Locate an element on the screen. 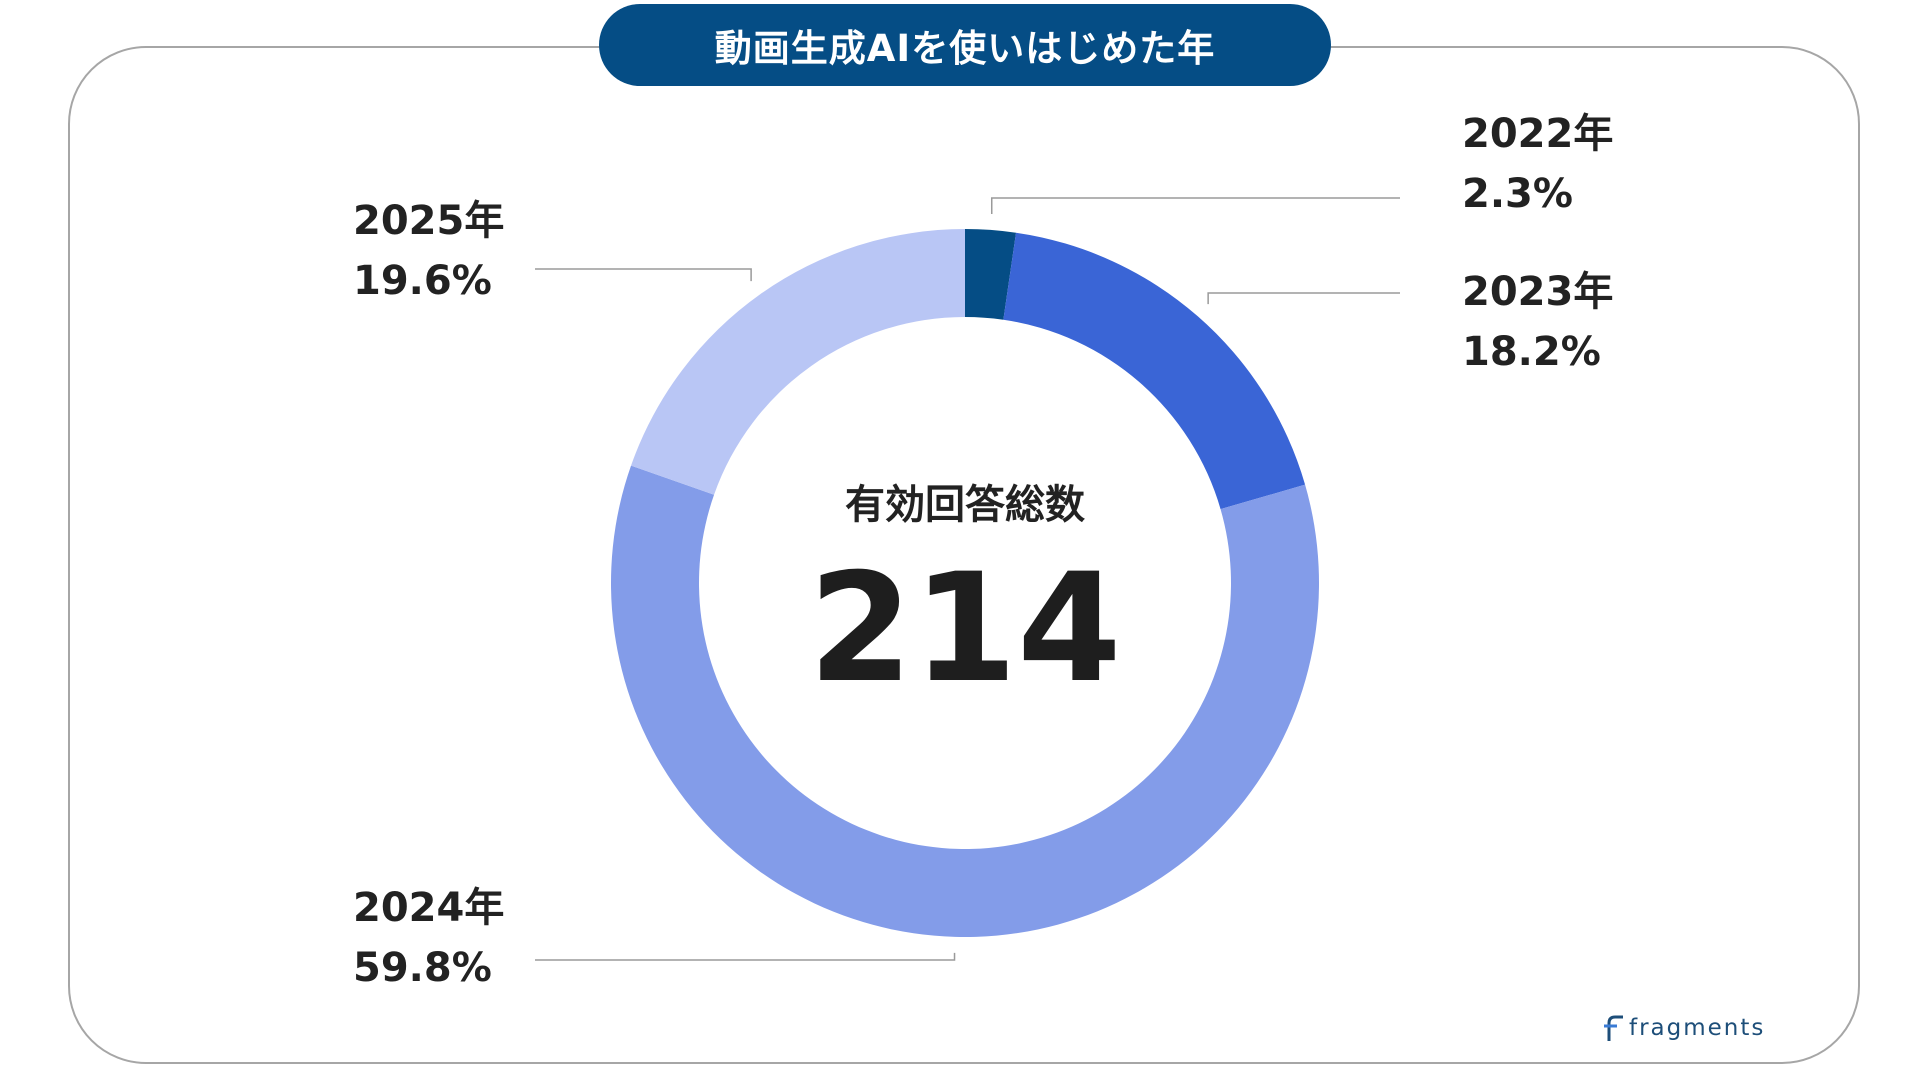 The width and height of the screenshot is (1920, 1080). center-value: 214 is located at coordinates (964, 629).